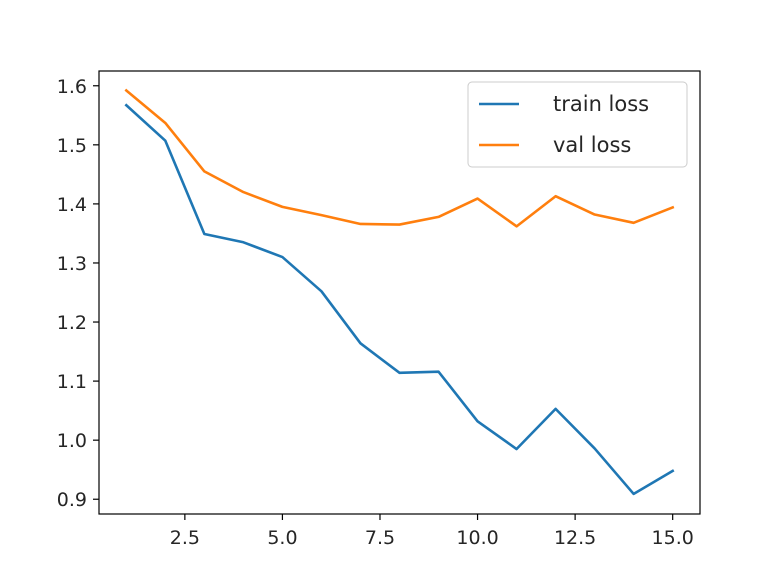 Image resolution: width=777 pixels, height=576 pixels. Describe the element at coordinates (72, 441) in the screenshot. I see `y-tick-label: 1.0` at that location.